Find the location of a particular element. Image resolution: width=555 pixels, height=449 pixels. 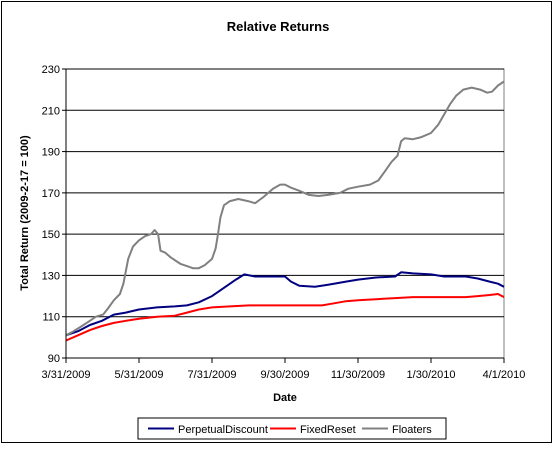

x-tick-label: 7/31/2009 is located at coordinates (212, 375).